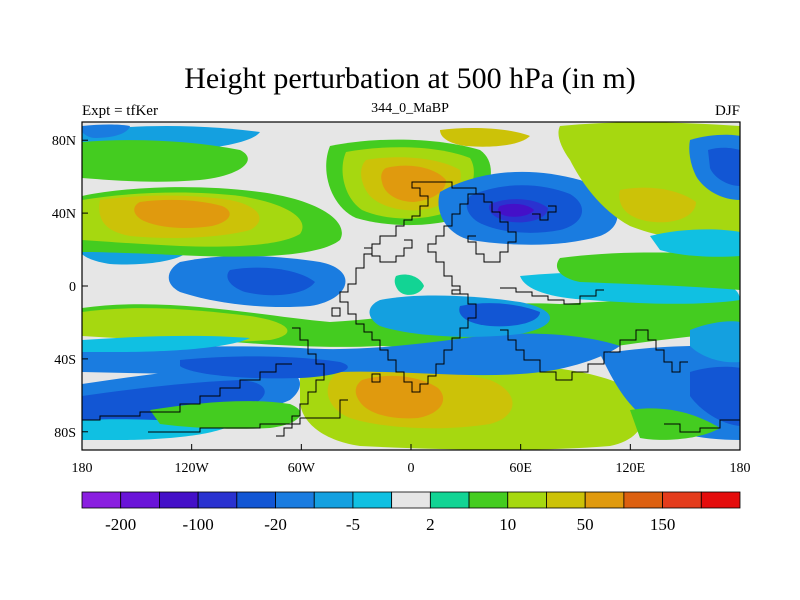 The width and height of the screenshot is (800, 600). Describe the element at coordinates (106, 131) in the screenshot. I see `field-north-blue-topleft` at that location.